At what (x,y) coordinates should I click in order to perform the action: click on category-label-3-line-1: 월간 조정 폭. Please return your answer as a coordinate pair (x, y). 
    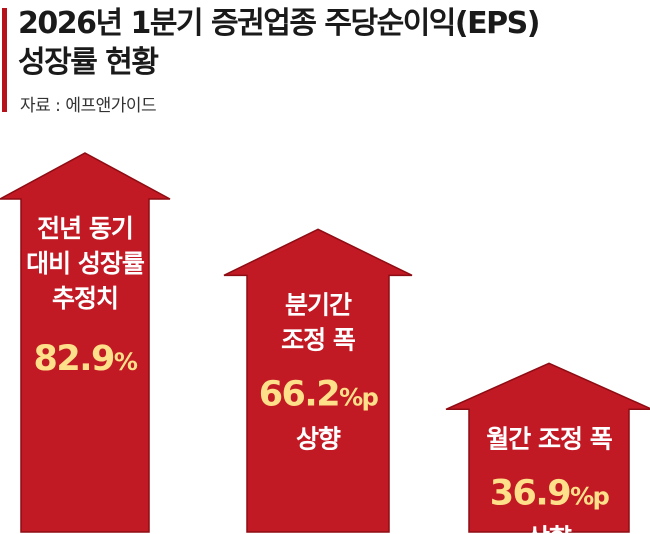
    Looking at the image, I should click on (549, 438).